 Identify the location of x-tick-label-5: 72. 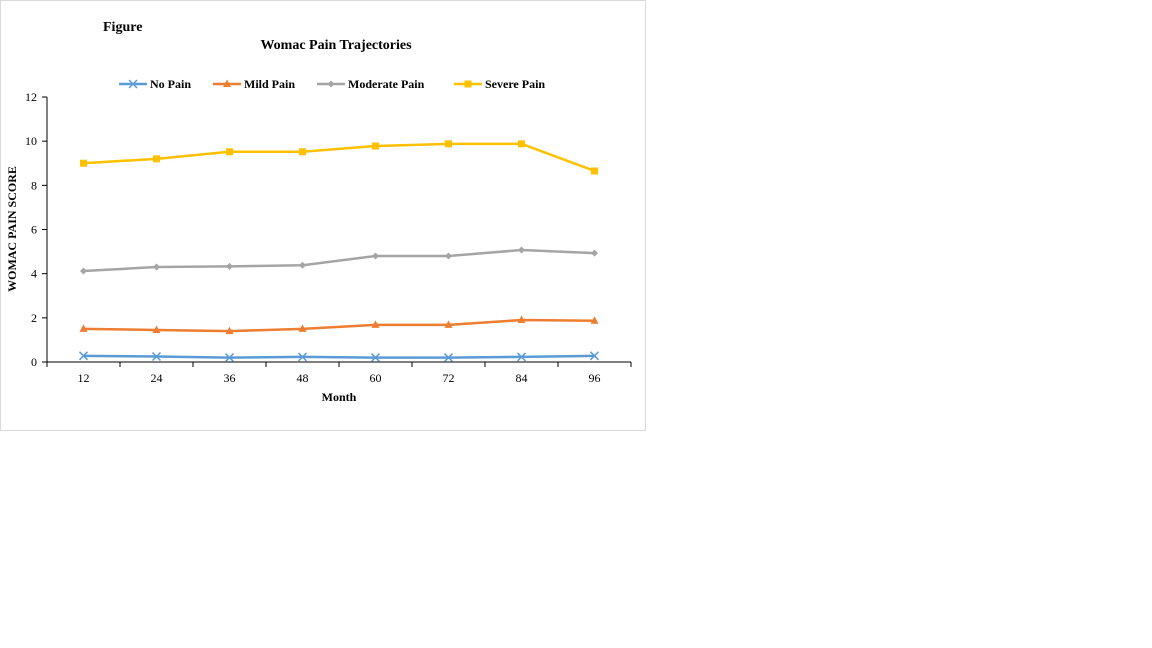
(449, 378).